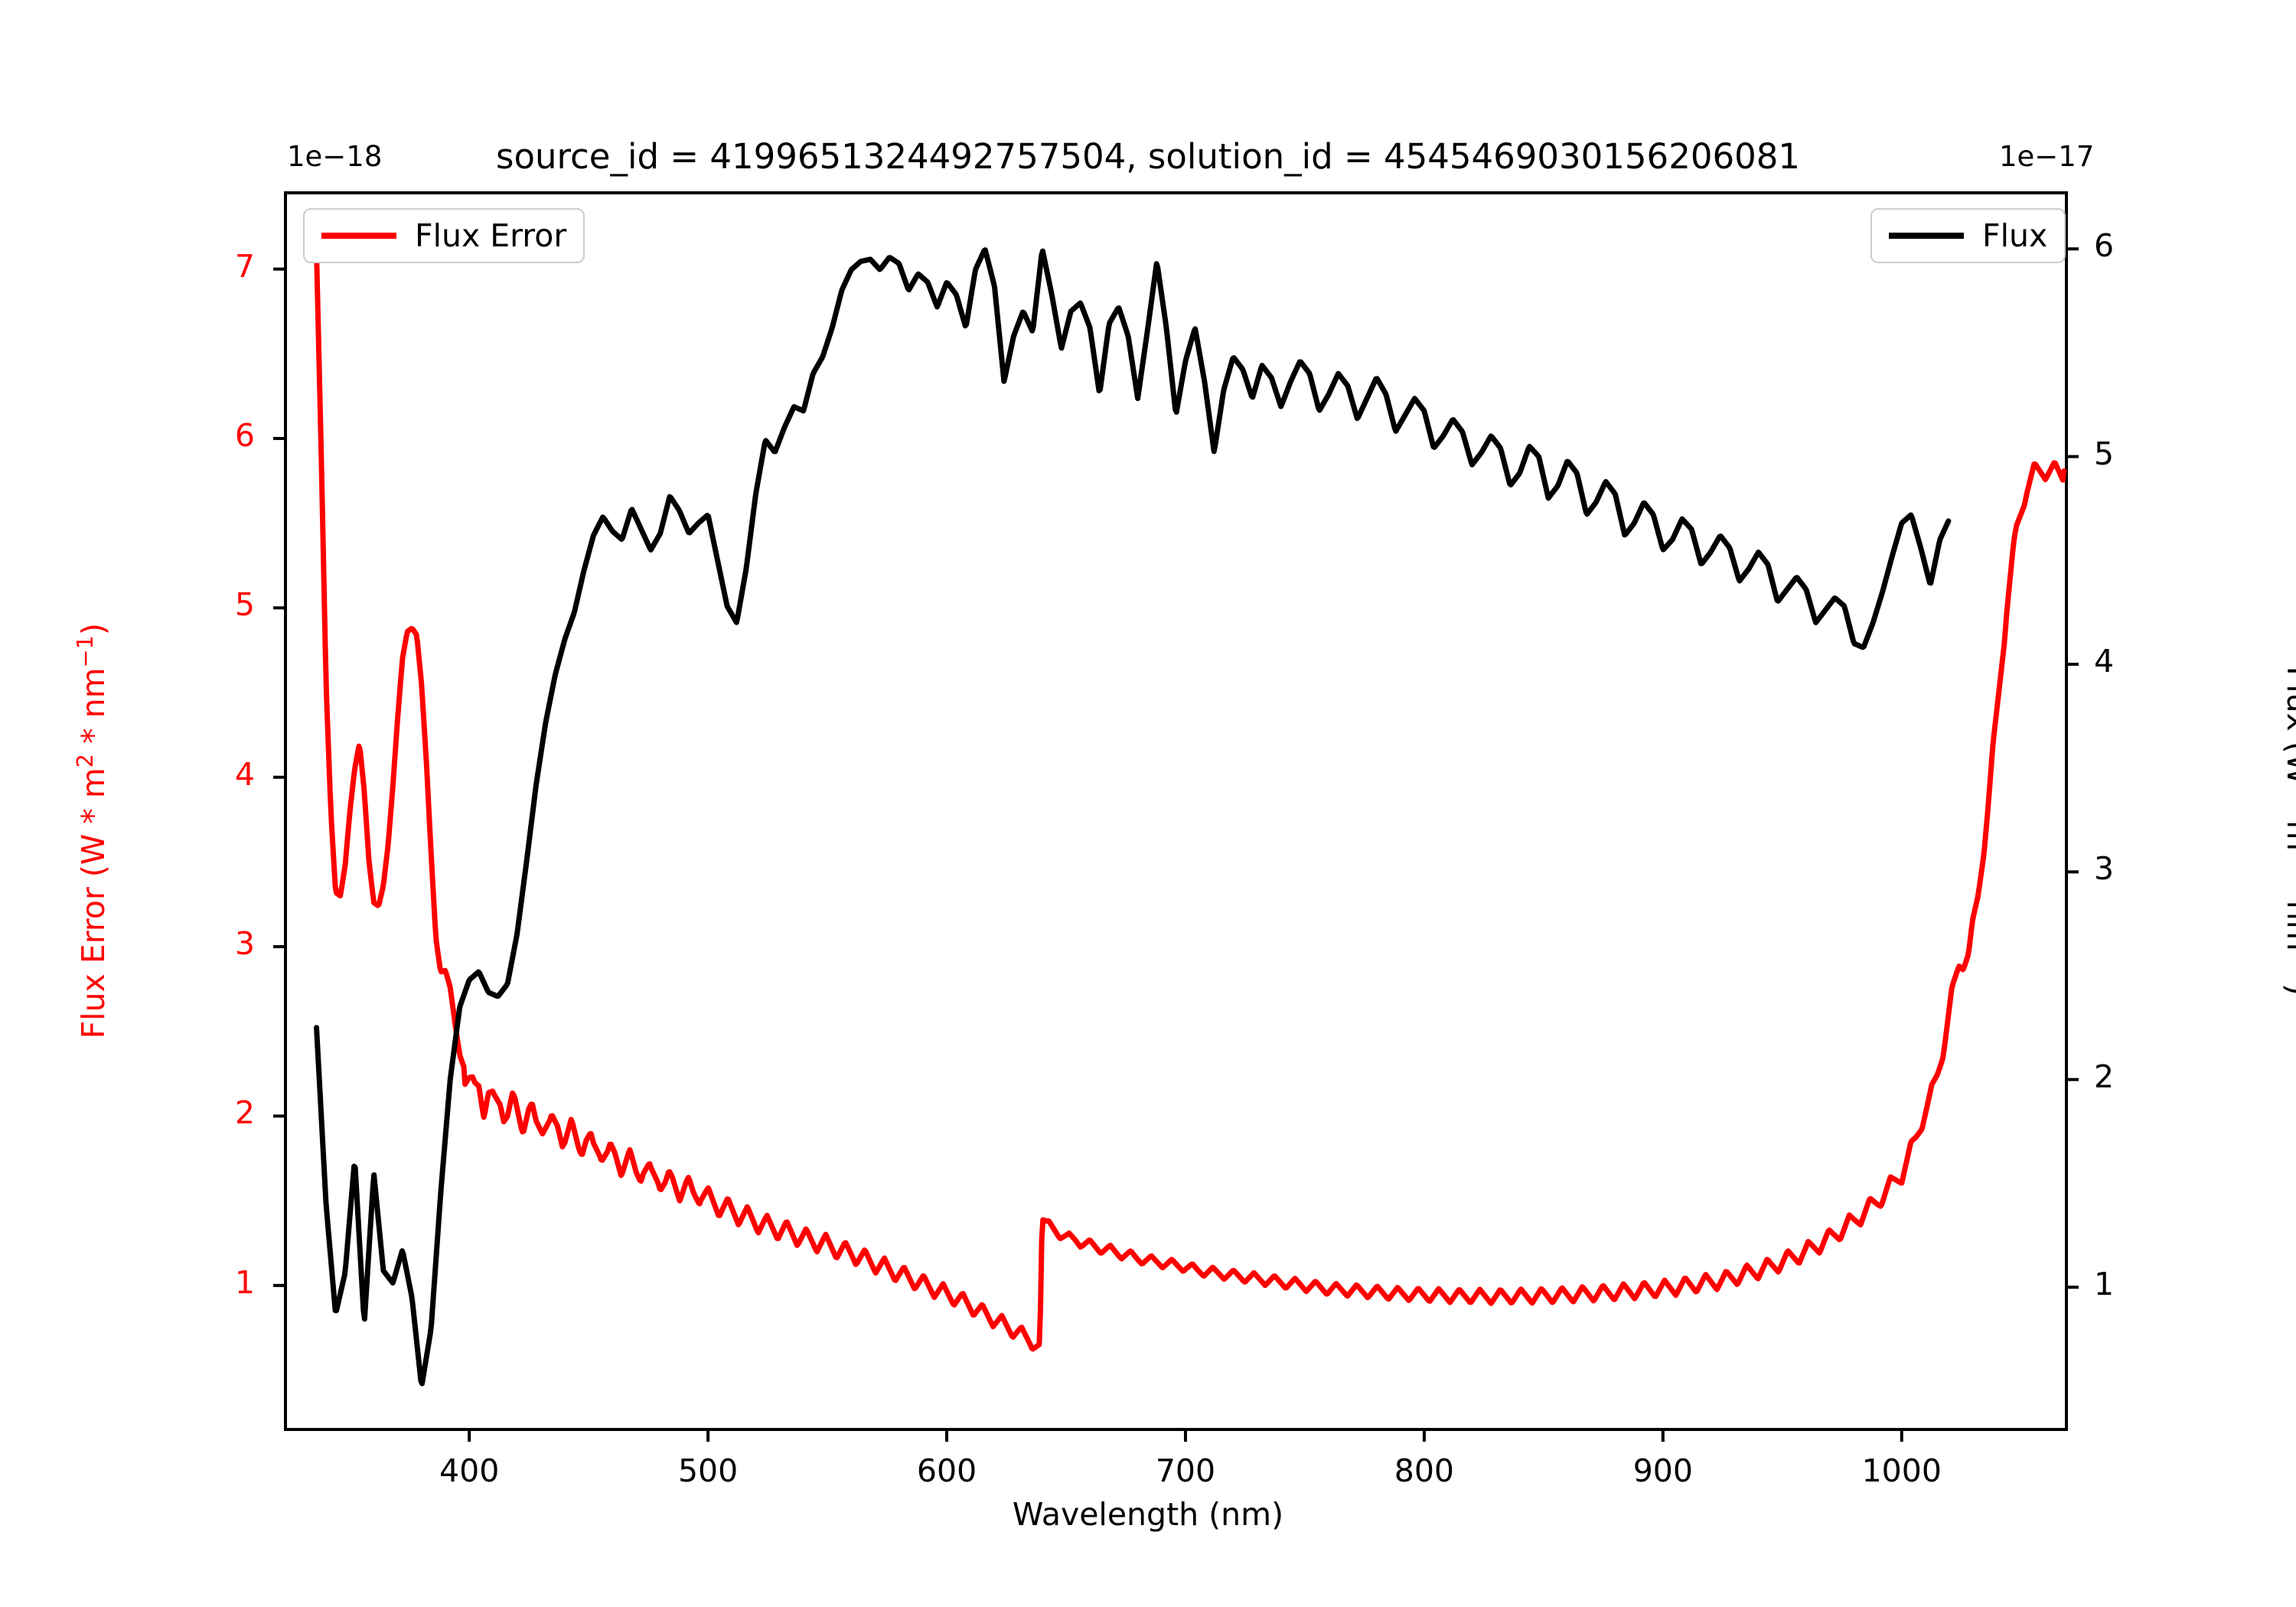  What do you see at coordinates (2104, 1284) in the screenshot?
I see `y-right-tick-label-1: 1` at bounding box center [2104, 1284].